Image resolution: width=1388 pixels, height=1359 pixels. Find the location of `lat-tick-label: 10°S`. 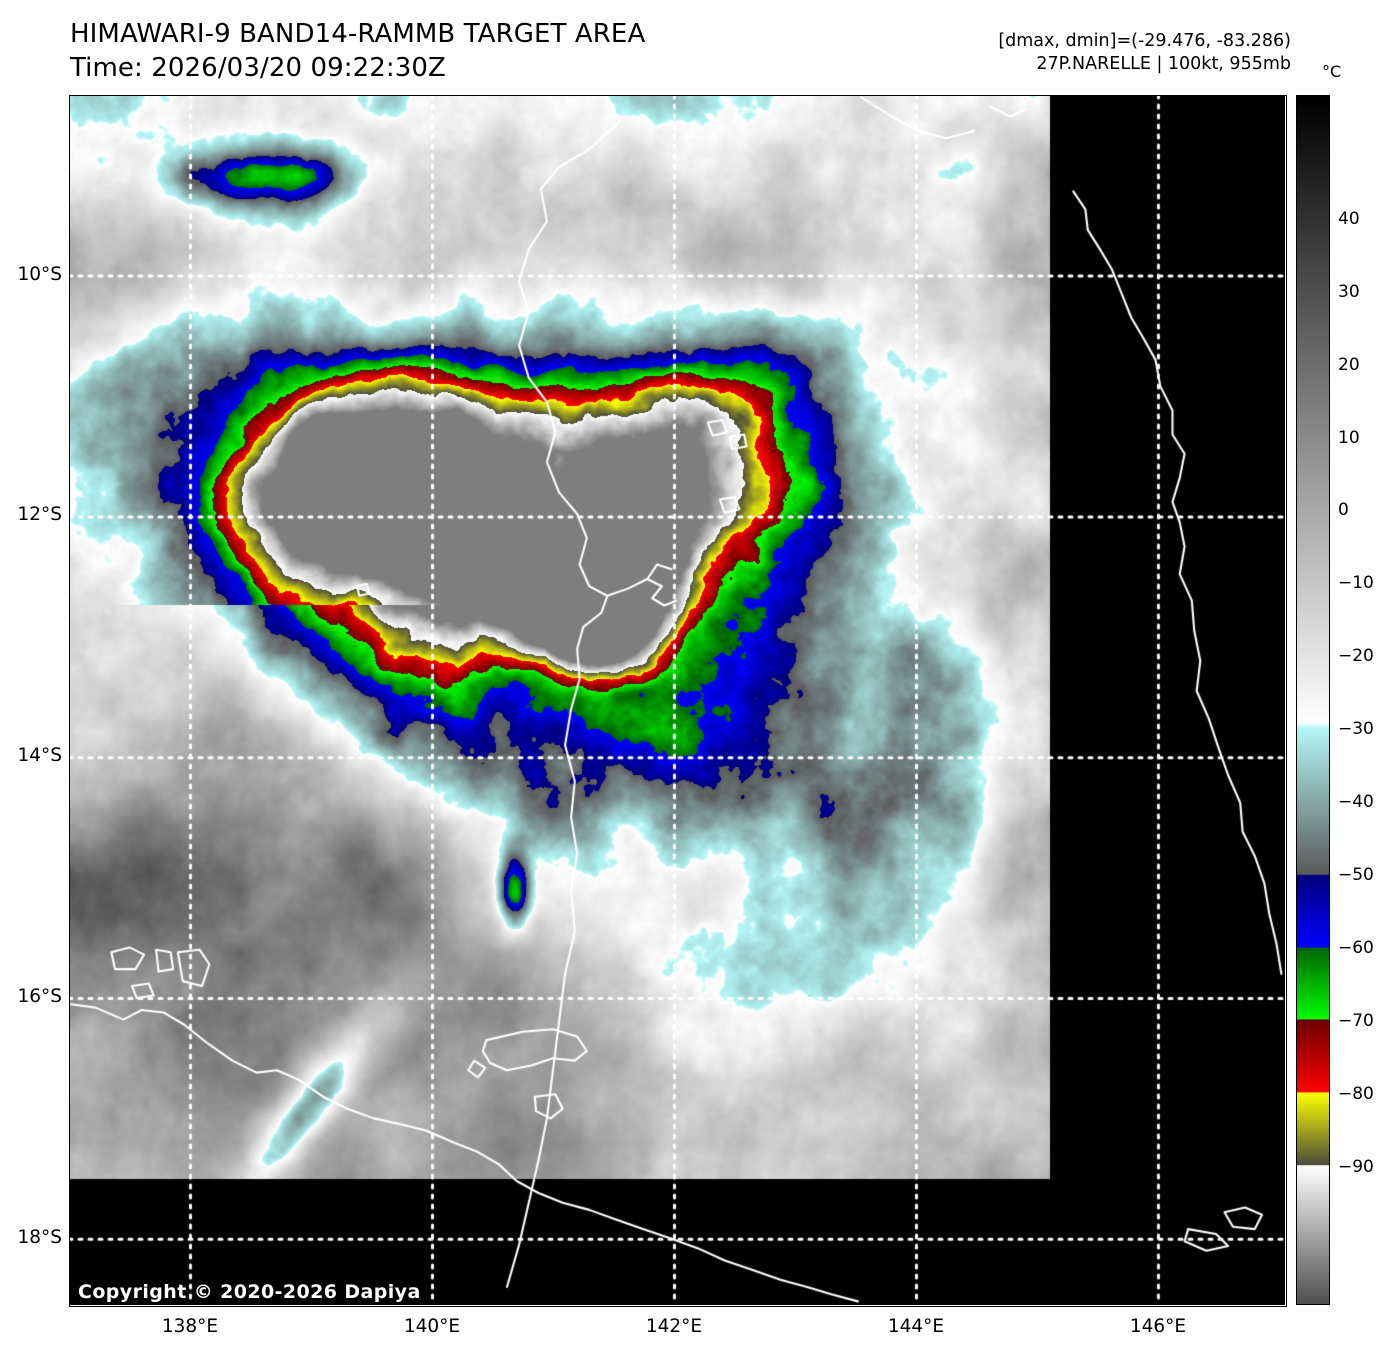

lat-tick-label: 10°S is located at coordinates (39, 274).